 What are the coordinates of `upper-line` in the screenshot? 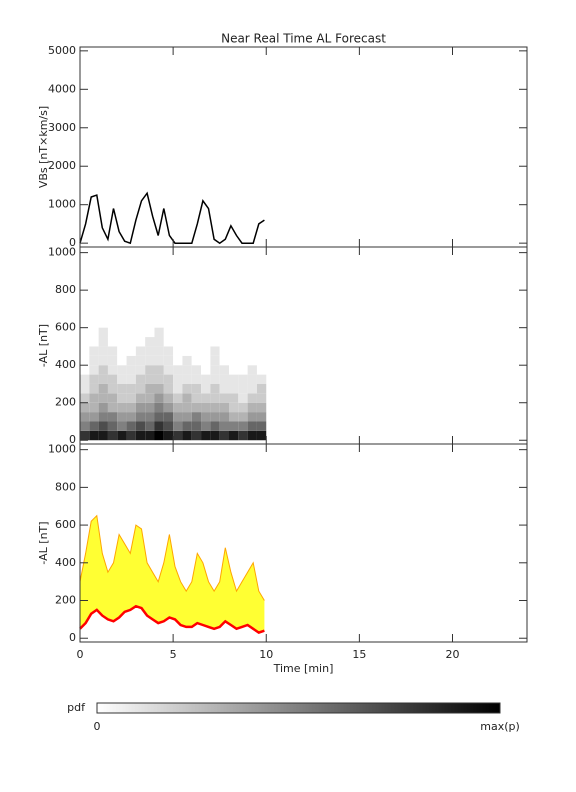 It's located at (172, 557).